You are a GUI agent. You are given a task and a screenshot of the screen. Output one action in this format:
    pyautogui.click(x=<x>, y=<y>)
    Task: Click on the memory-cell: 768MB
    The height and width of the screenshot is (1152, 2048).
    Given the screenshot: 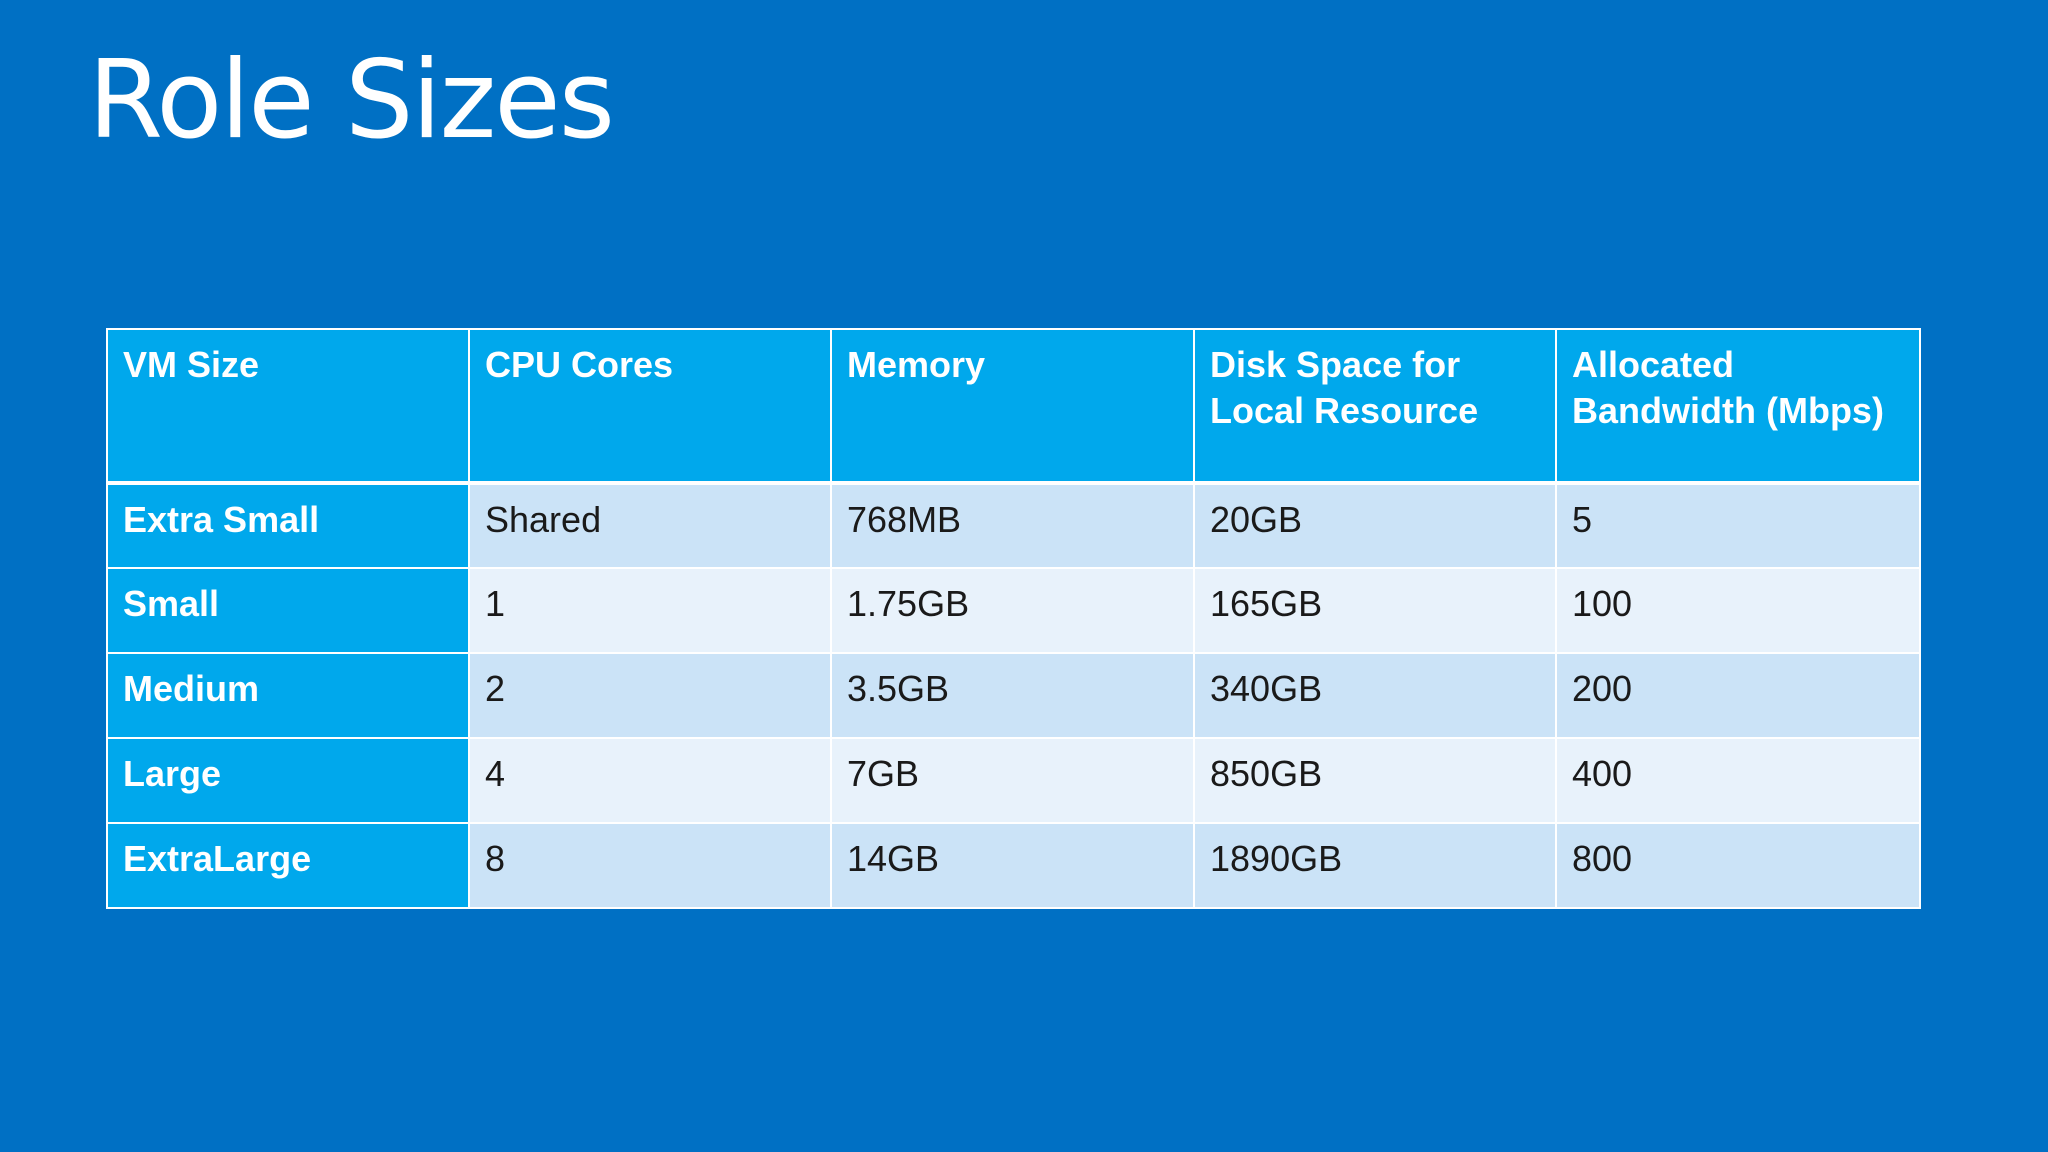 What is the action you would take?
    pyautogui.click(x=1012, y=525)
    